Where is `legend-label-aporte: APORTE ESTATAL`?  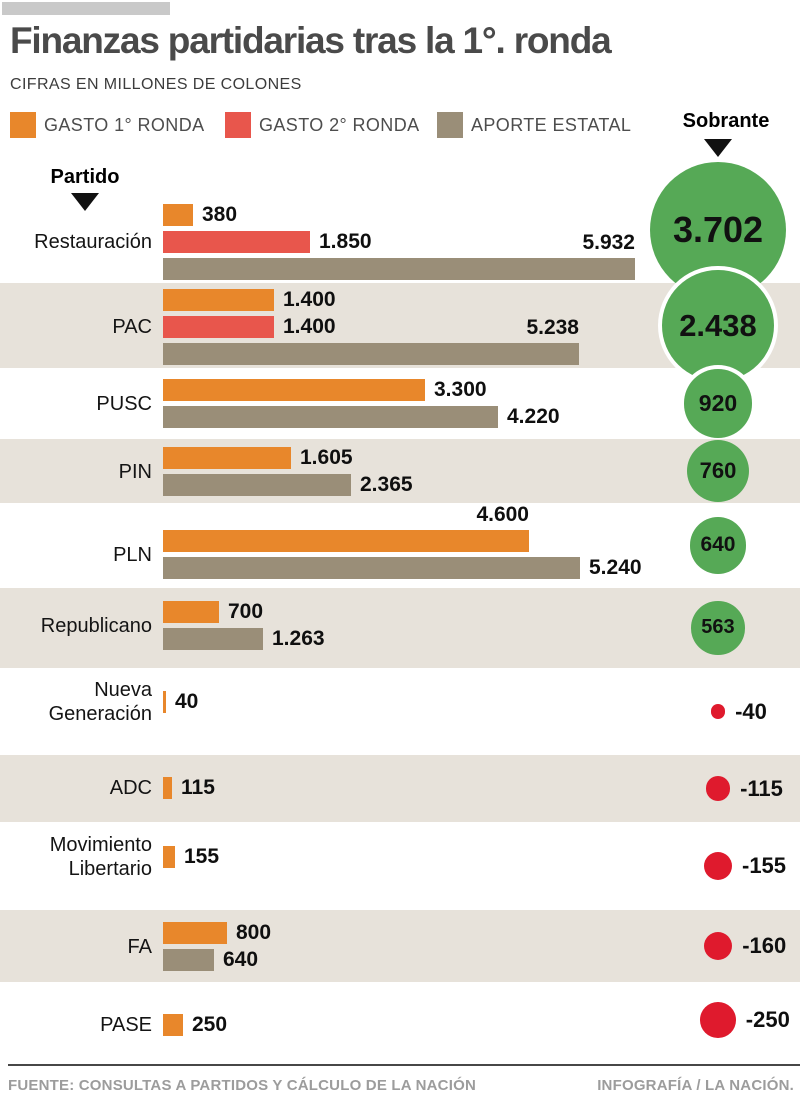 legend-label-aporte: APORTE ESTATAL is located at coordinates (551, 124).